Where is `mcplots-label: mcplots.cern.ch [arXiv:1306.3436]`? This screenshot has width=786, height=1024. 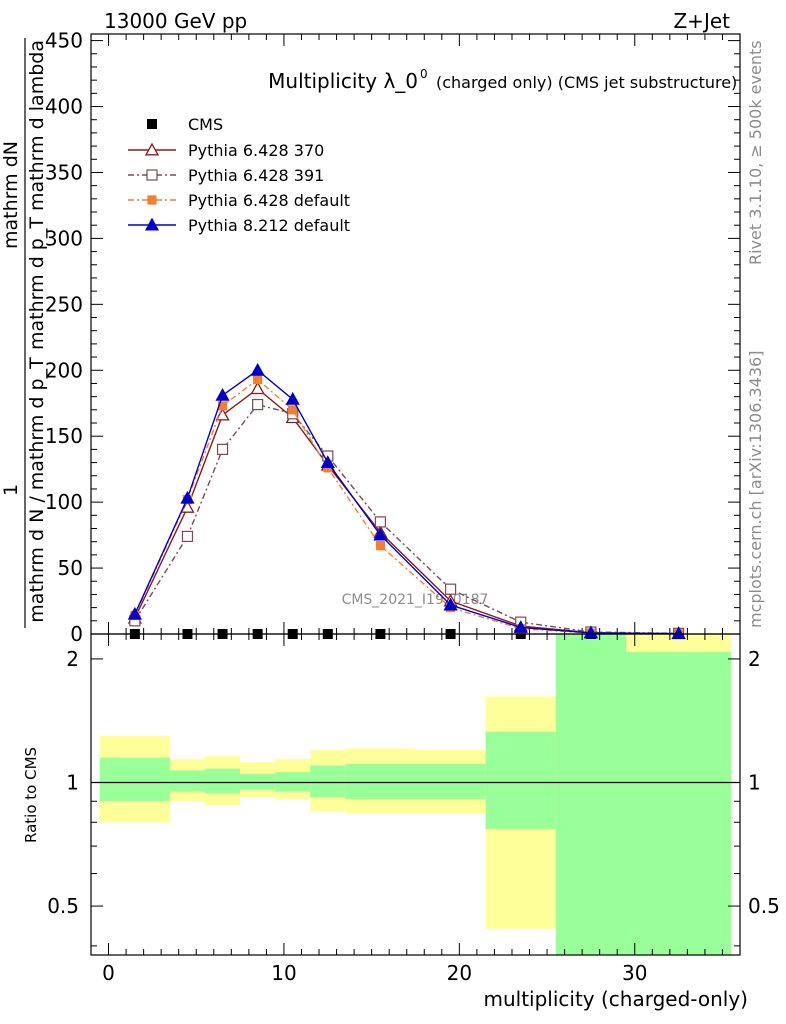 mcplots-label: mcplots.cern.ch [arXiv:1306.3436] is located at coordinates (755, 489).